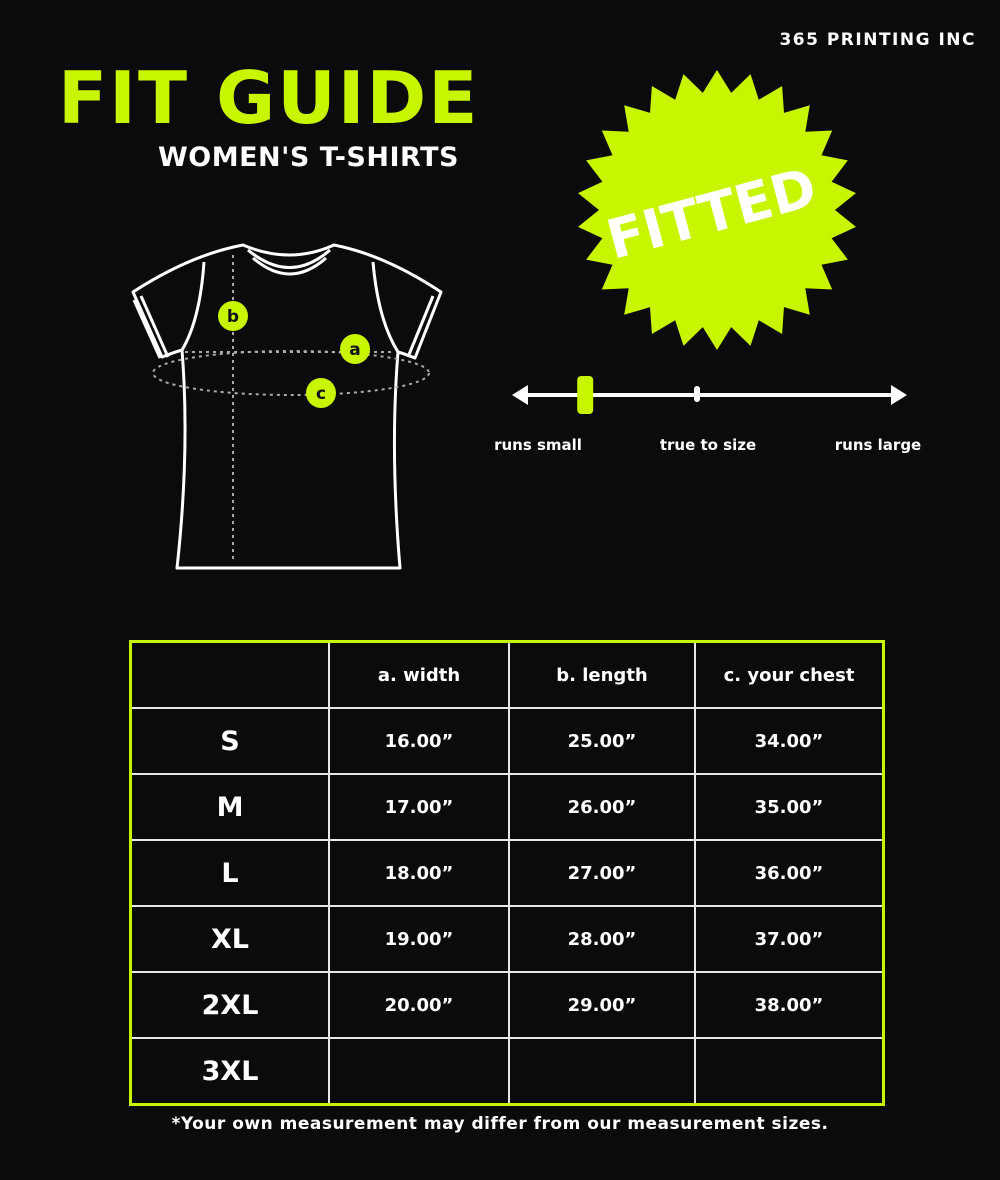 The width and height of the screenshot is (1000, 1180). I want to click on marker-c: c, so click(321, 393).